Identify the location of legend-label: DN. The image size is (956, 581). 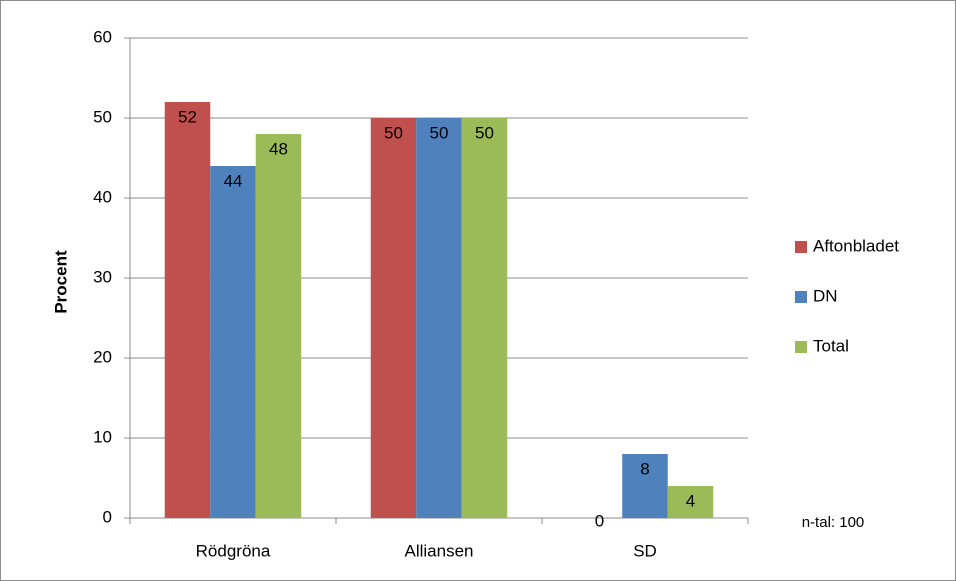
(825, 295).